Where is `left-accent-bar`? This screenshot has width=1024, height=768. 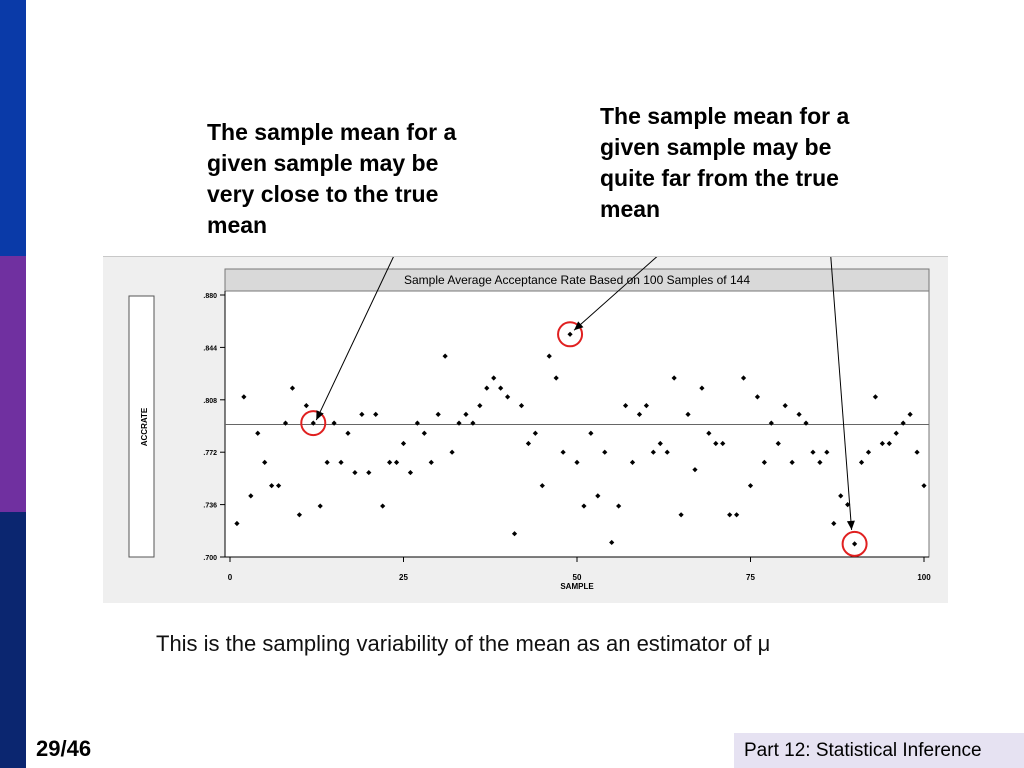 left-accent-bar is located at coordinates (13, 384).